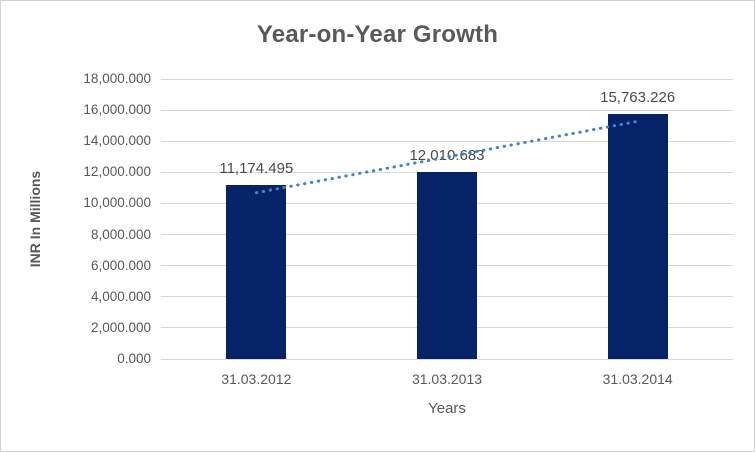 The height and width of the screenshot is (452, 755). Describe the element at coordinates (120, 265) in the screenshot. I see `y-tick-label: 6,000.000` at that location.